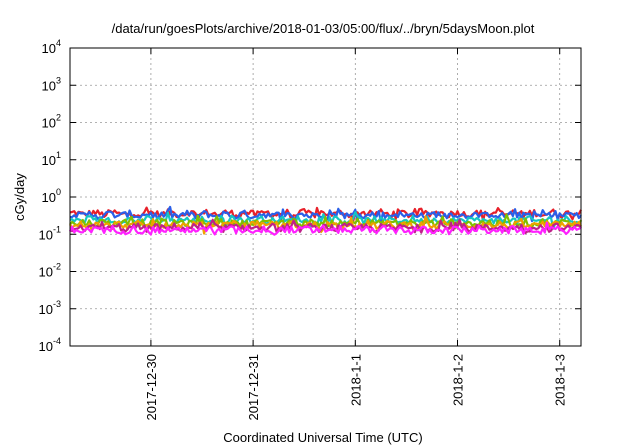  Describe the element at coordinates (322, 437) in the screenshot. I see `x-axis-label: Coordinated Universal Time (UTC)` at that location.